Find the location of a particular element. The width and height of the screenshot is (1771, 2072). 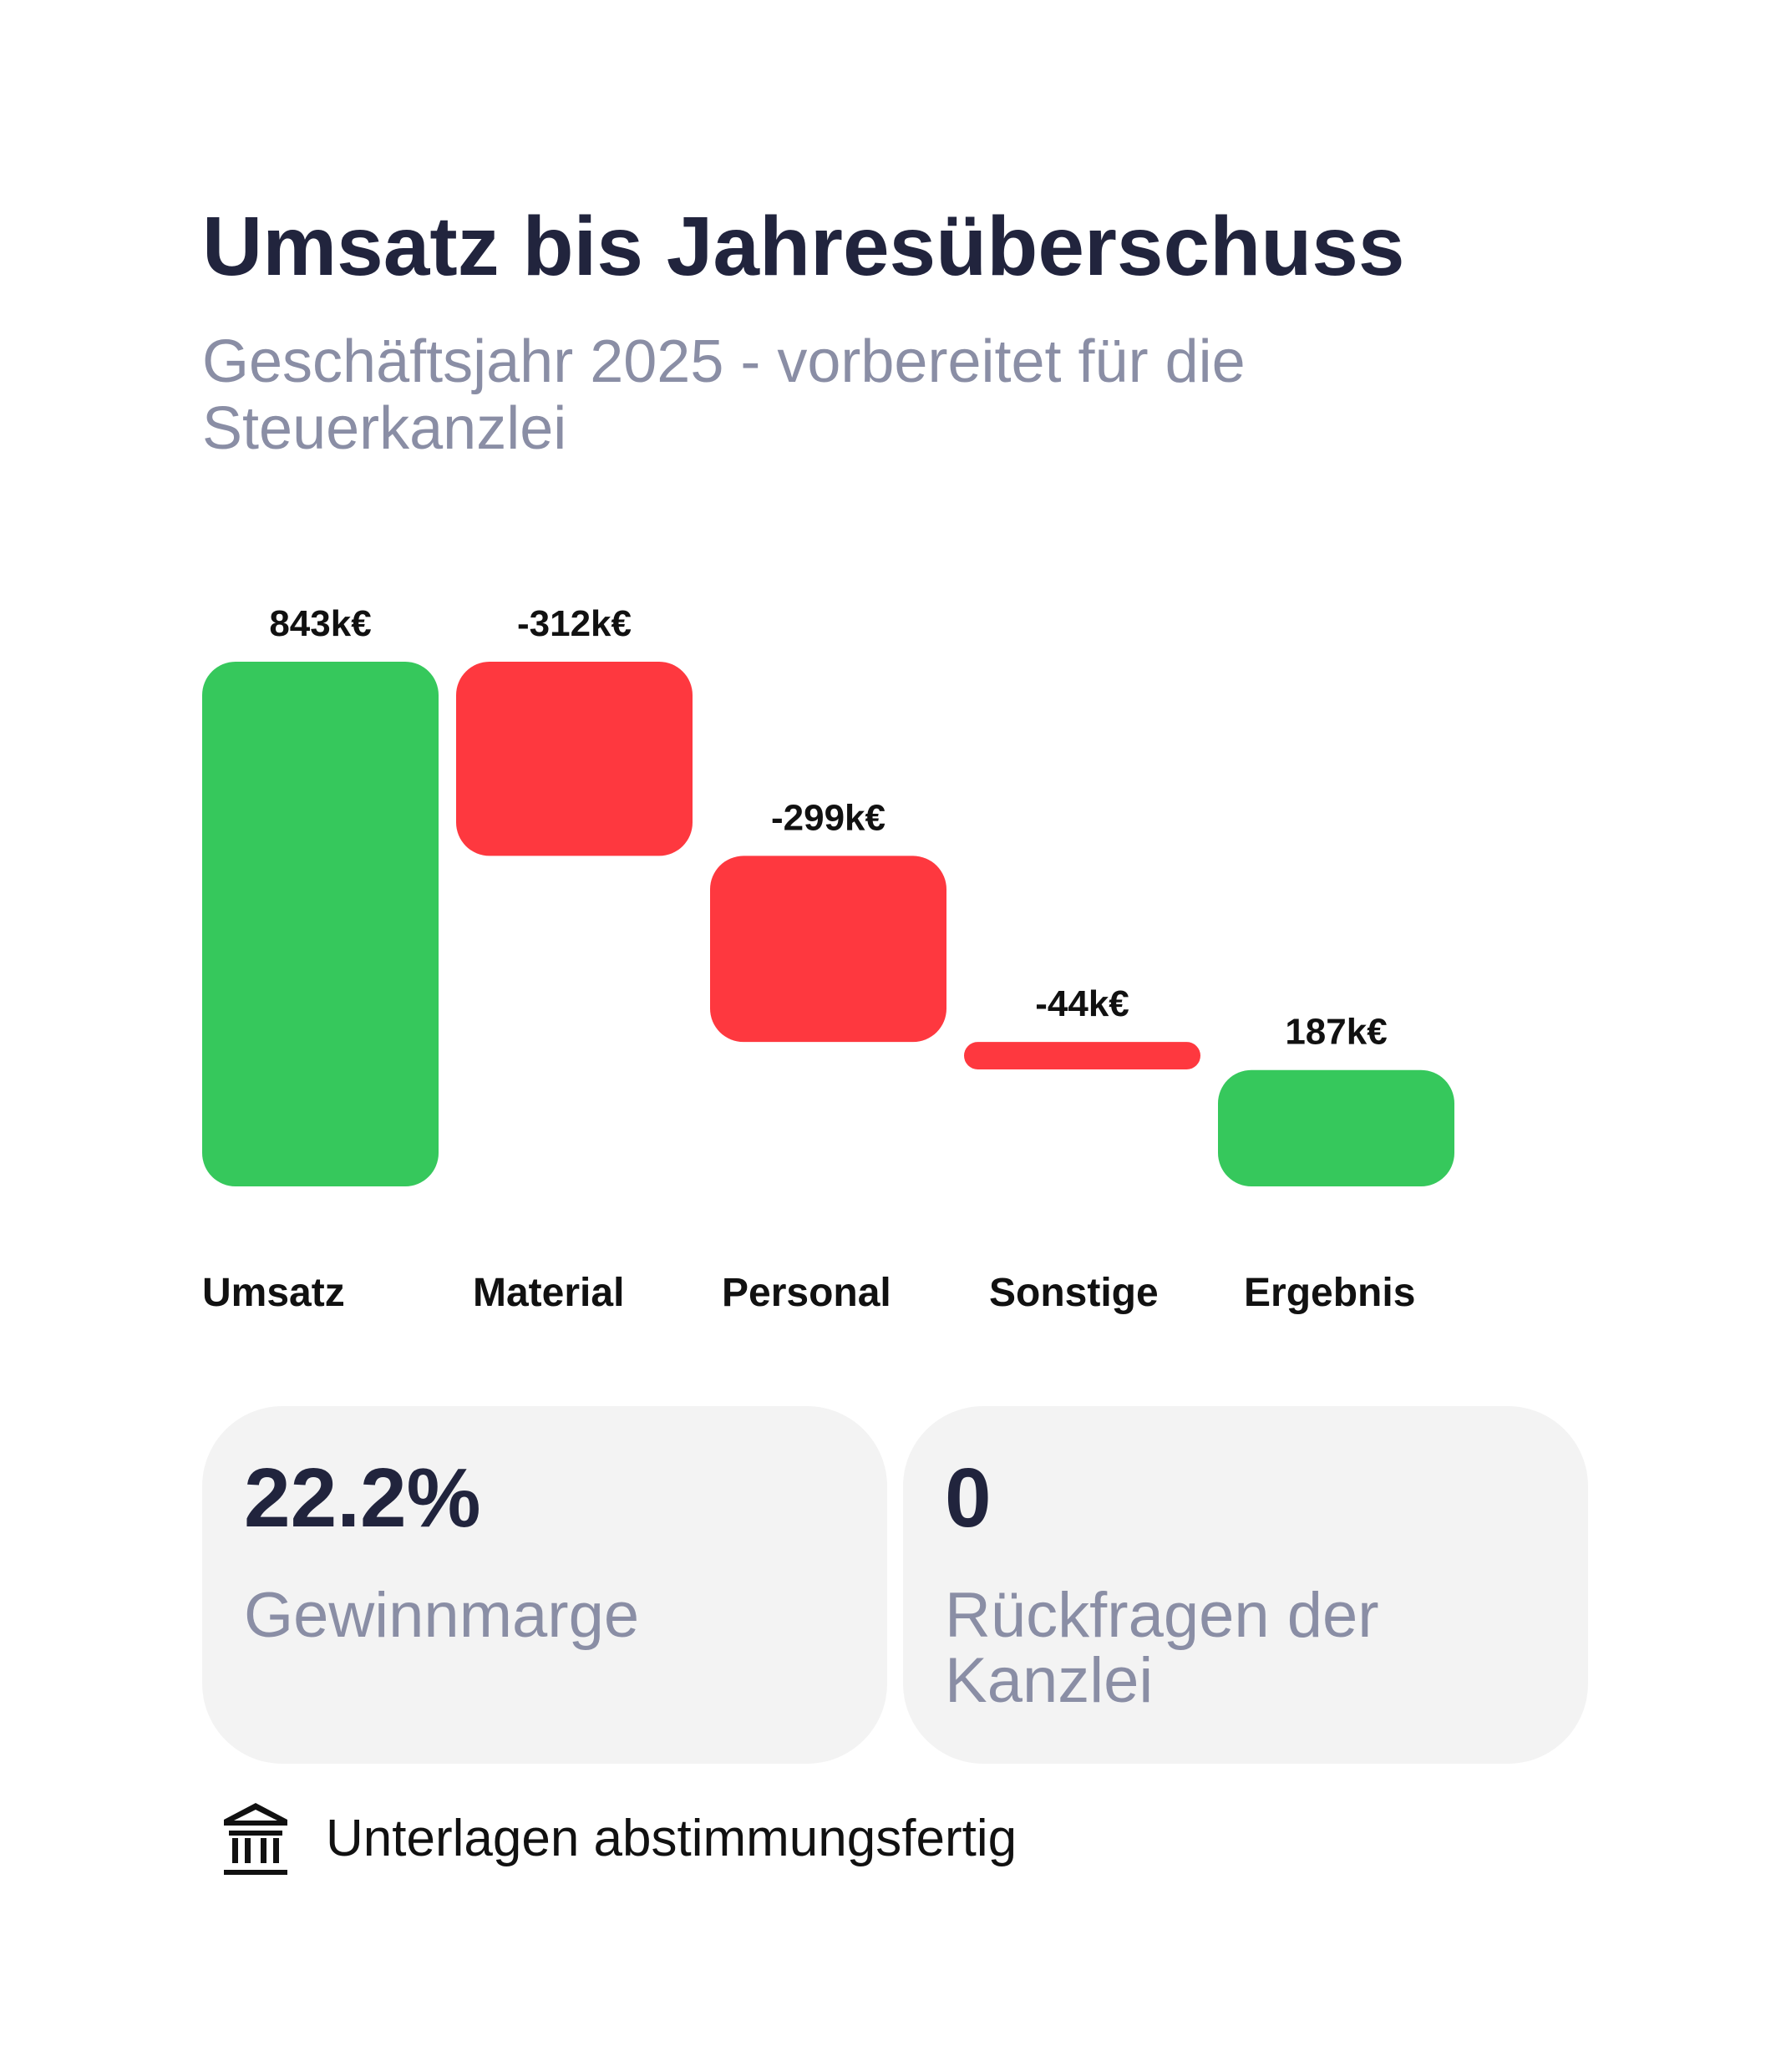

bar-ergebnis is located at coordinates (1336, 1127).